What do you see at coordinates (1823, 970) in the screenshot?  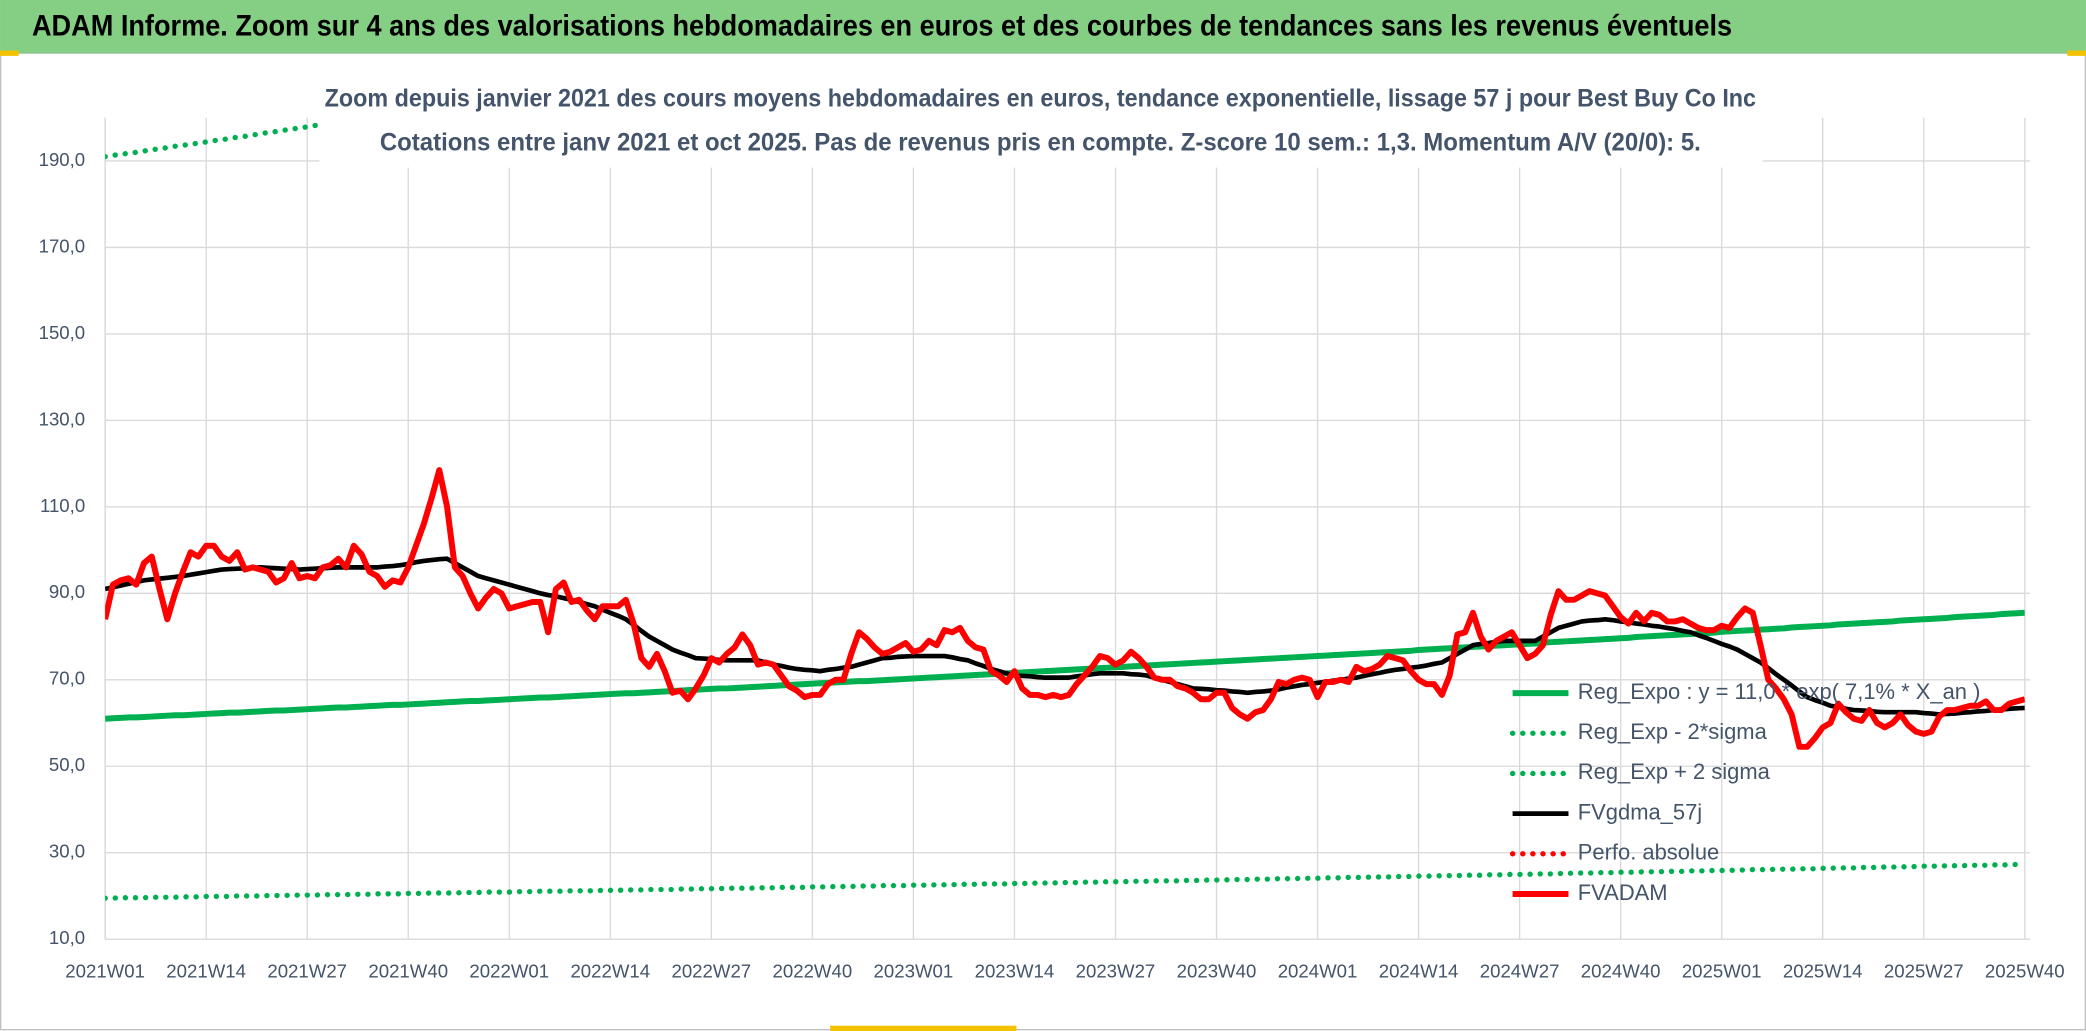 I see `x-tick-label: 2025W14` at bounding box center [1823, 970].